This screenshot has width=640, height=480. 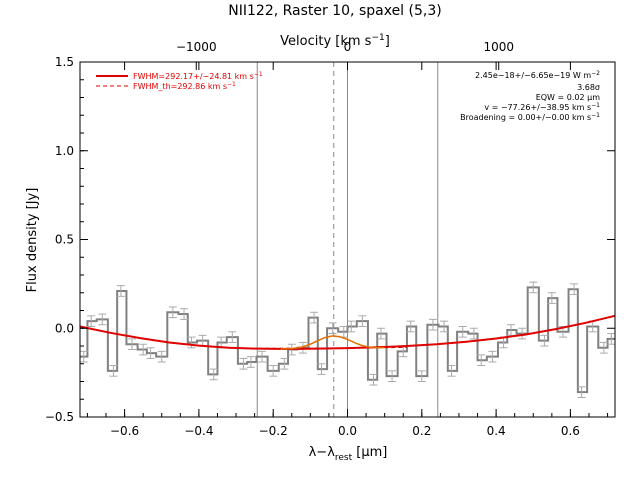 I want to click on x-tick-label: −0.2, so click(x=273, y=431).